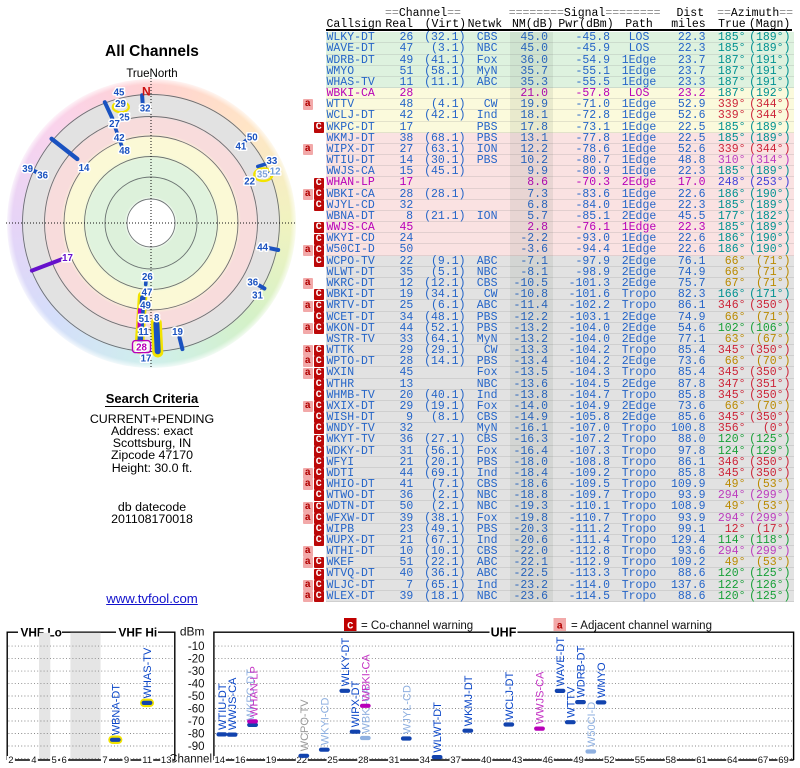  Describe the element at coordinates (144, 319) in the screenshot. I see `svg-text: 51` at that location.